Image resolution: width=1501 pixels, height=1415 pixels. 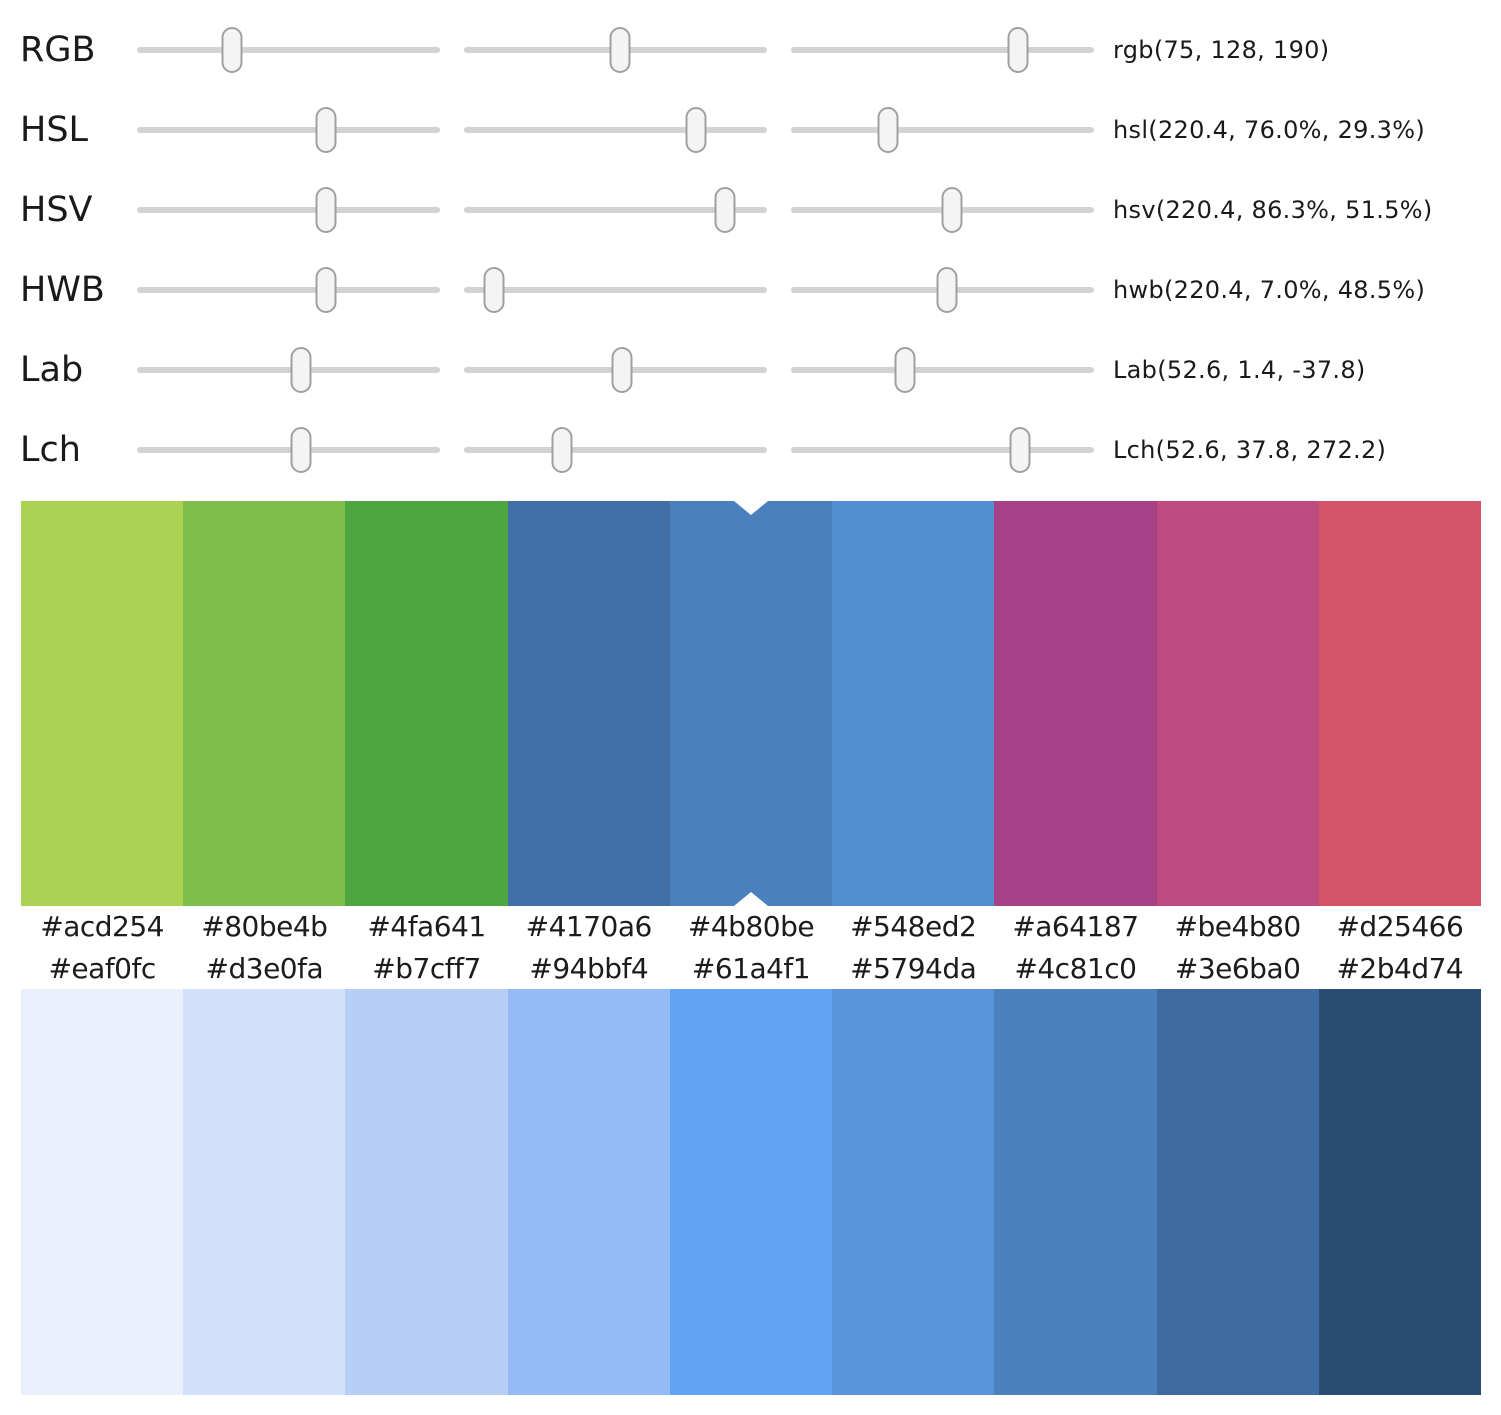 I want to click on swatch-hex-label: #eaf0fc, so click(x=102, y=968).